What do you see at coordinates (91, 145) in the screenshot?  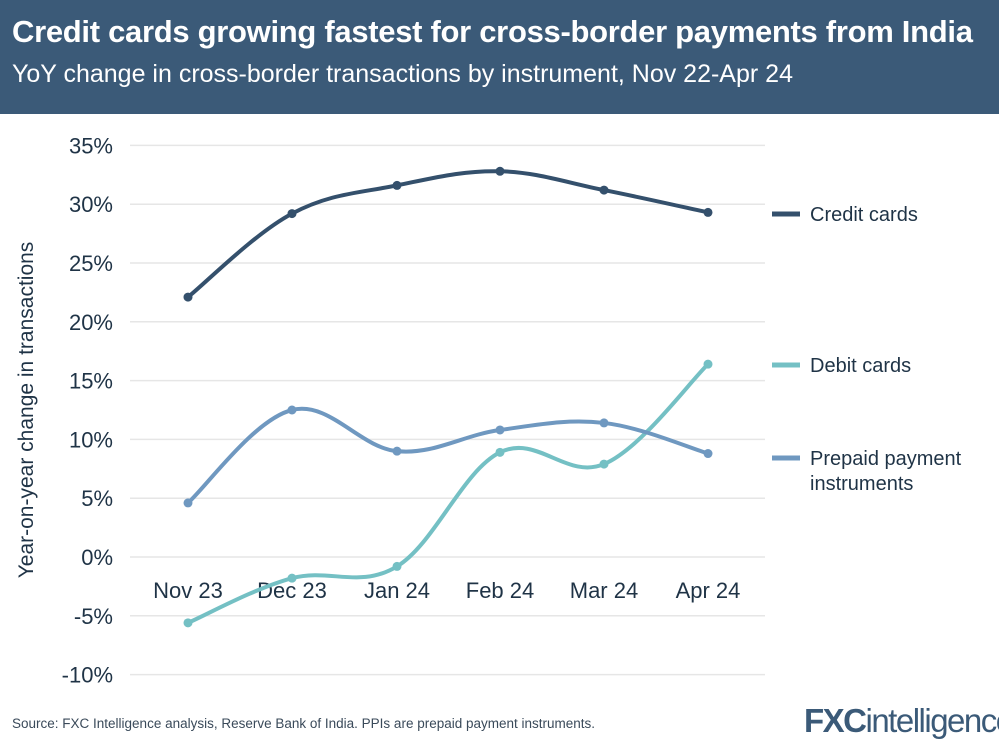 I see `y-tick-label: 35%` at bounding box center [91, 145].